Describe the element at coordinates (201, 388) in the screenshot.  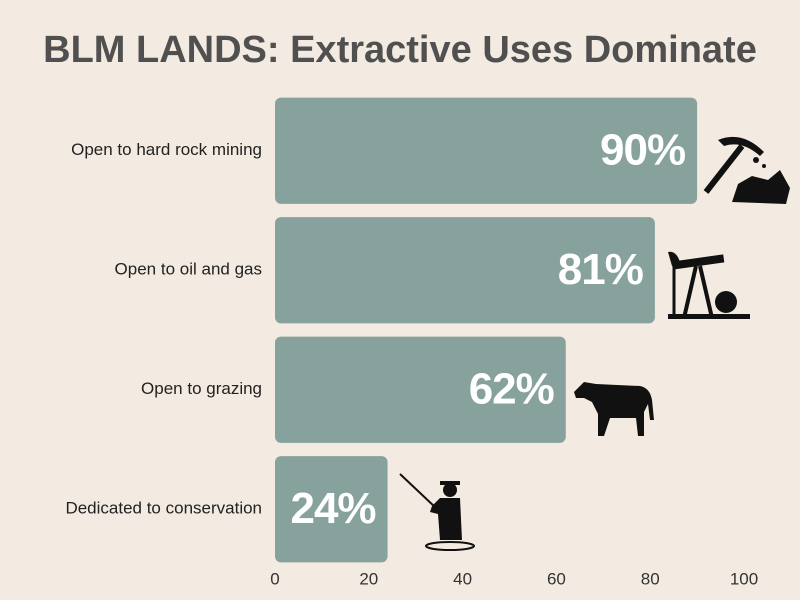
I see `y-tick-label: Open to grazing` at that location.